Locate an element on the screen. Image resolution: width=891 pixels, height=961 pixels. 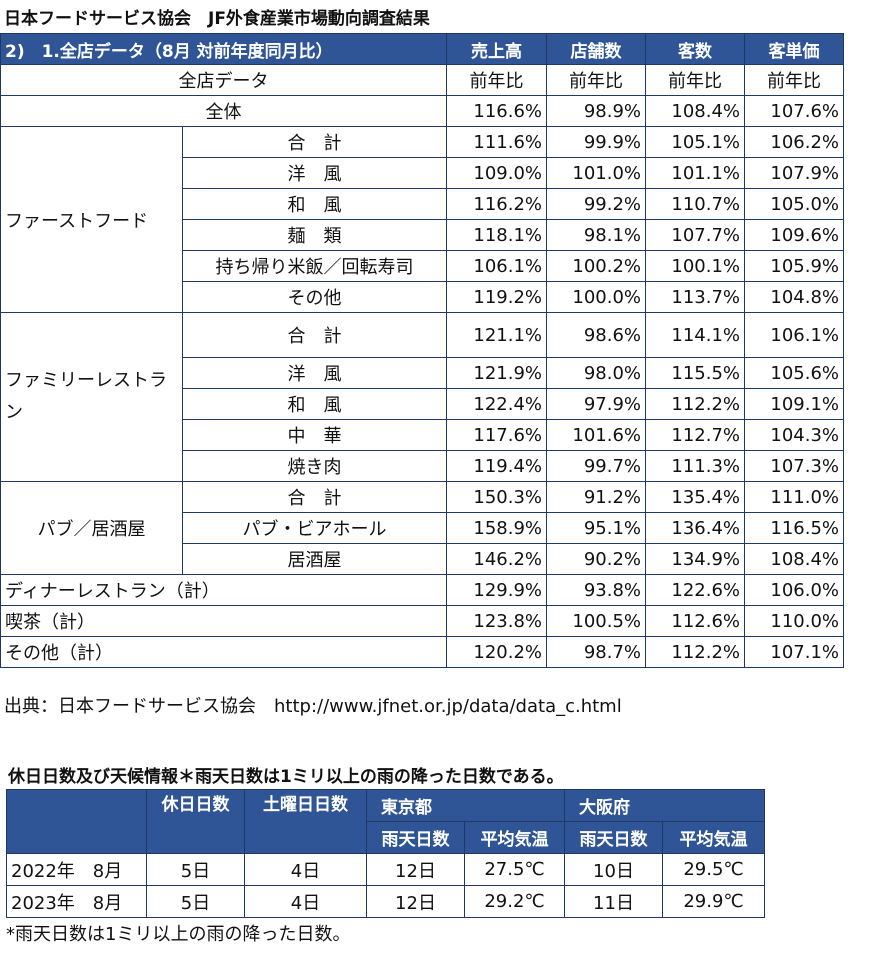
value-cell: 107.7% is located at coordinates (695, 235).